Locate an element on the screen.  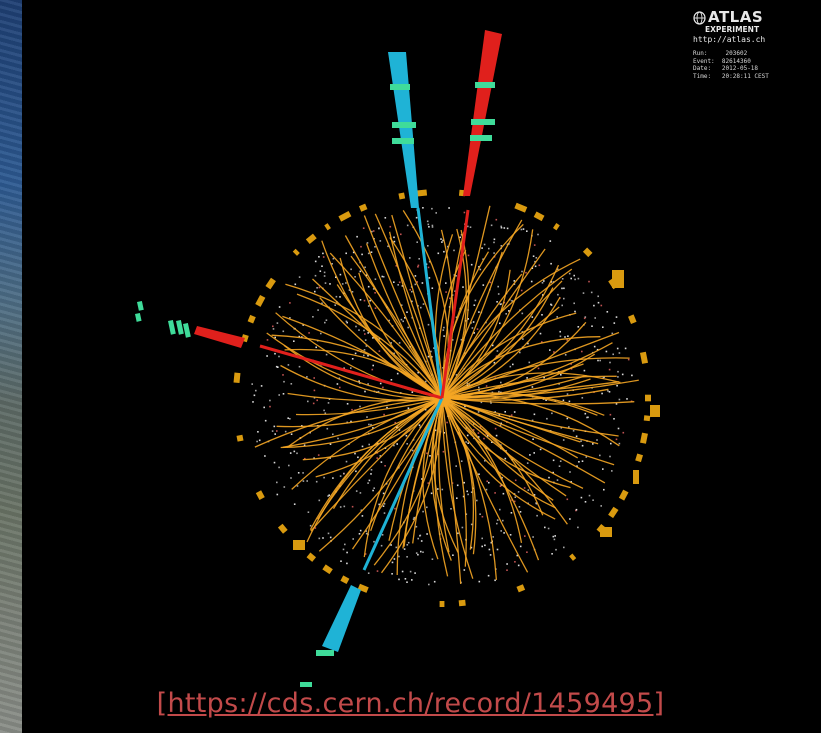
calo-gold-block is located at coordinates (606, 532).